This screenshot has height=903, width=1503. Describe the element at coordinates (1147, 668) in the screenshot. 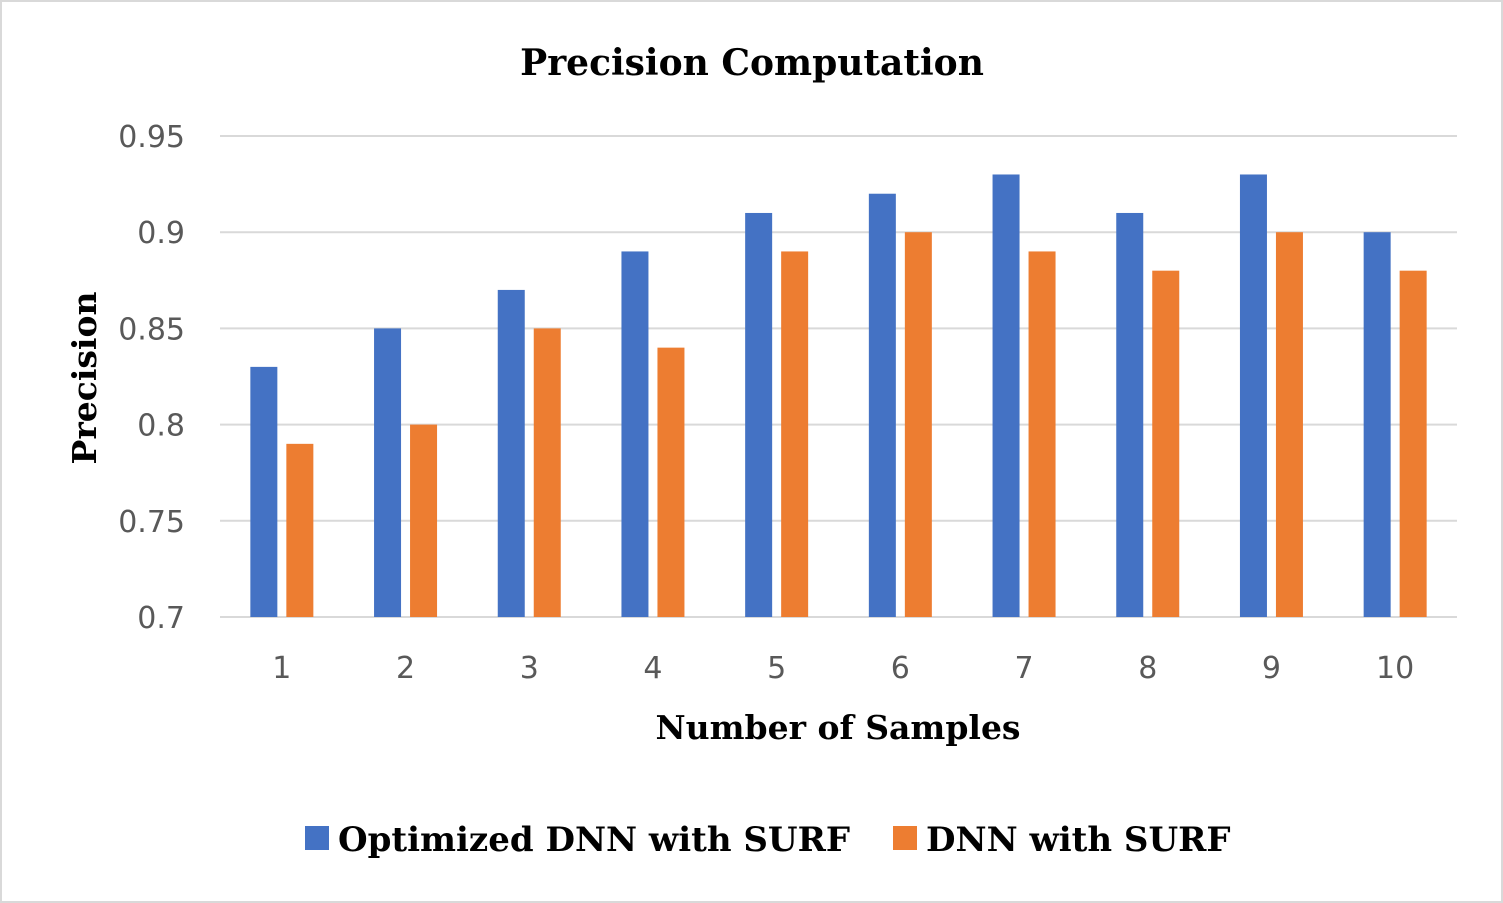

I see `x-tick-label: 8` at that location.